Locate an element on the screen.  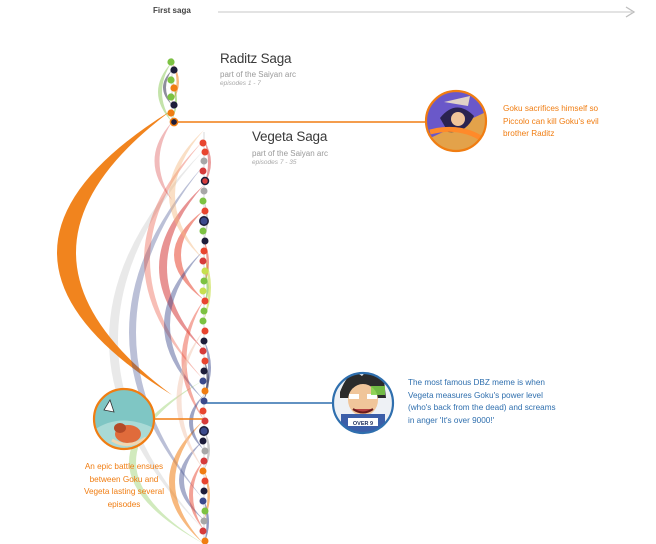
annotation-line: brother Raditz is located at coordinates (529, 133).